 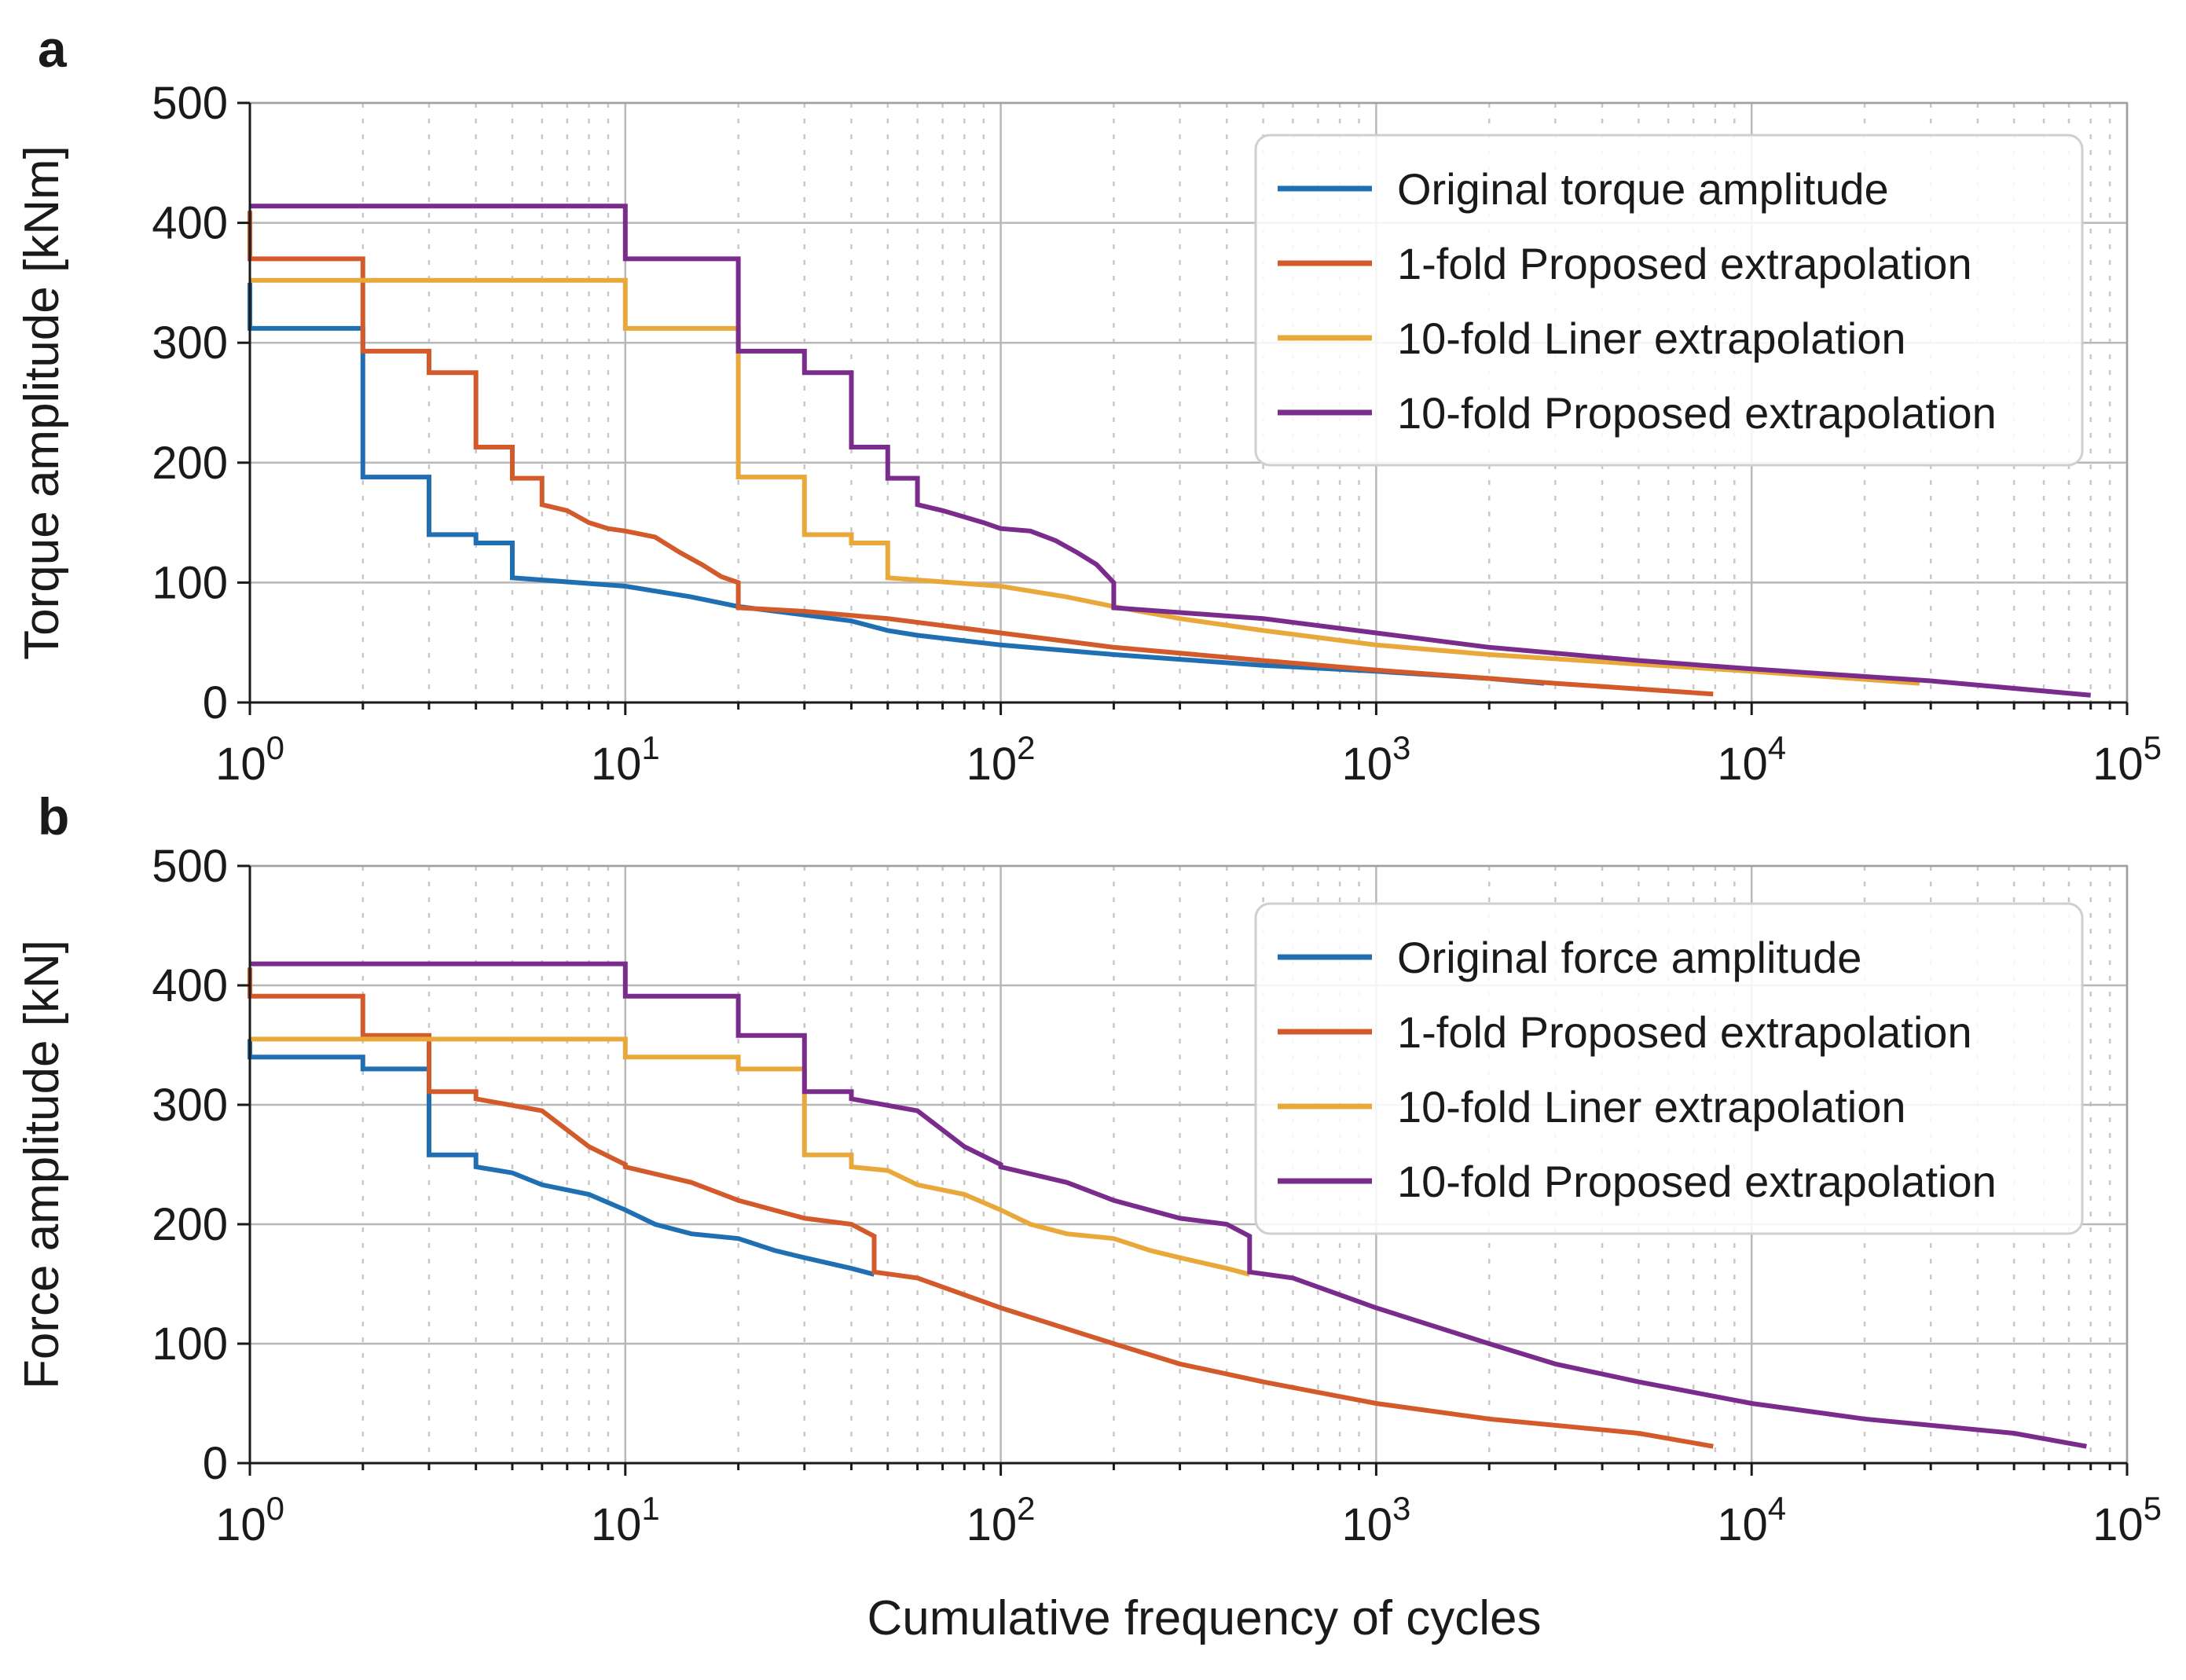 I want to click on y-axis-title: Force amplitude [kN], so click(x=42, y=1164).